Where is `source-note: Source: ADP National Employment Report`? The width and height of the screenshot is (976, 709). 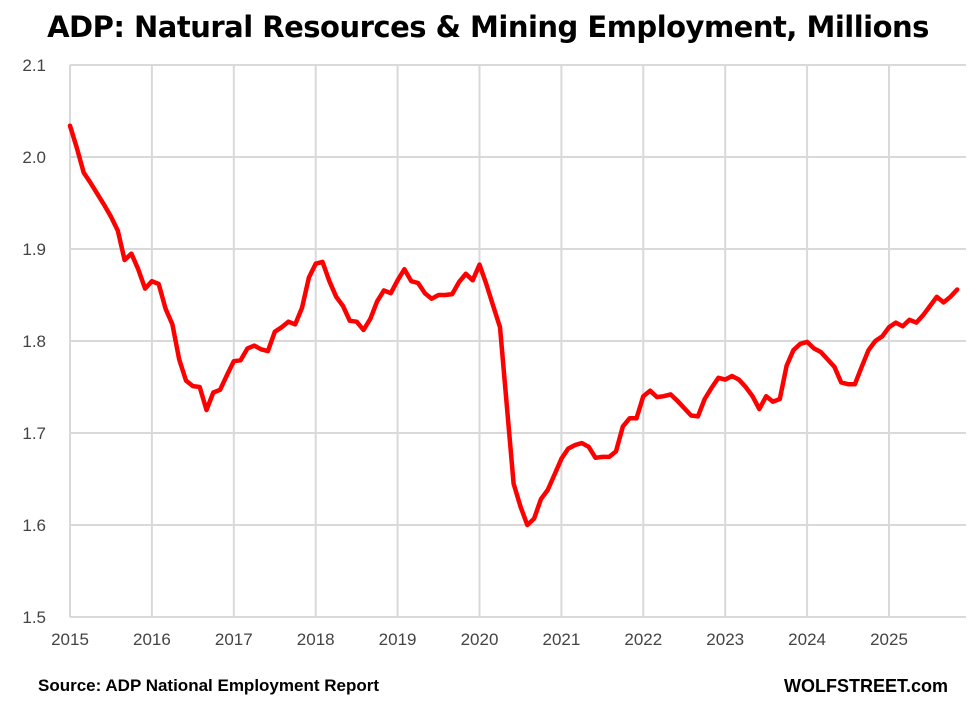
source-note: Source: ADP National Employment Report is located at coordinates (208, 685).